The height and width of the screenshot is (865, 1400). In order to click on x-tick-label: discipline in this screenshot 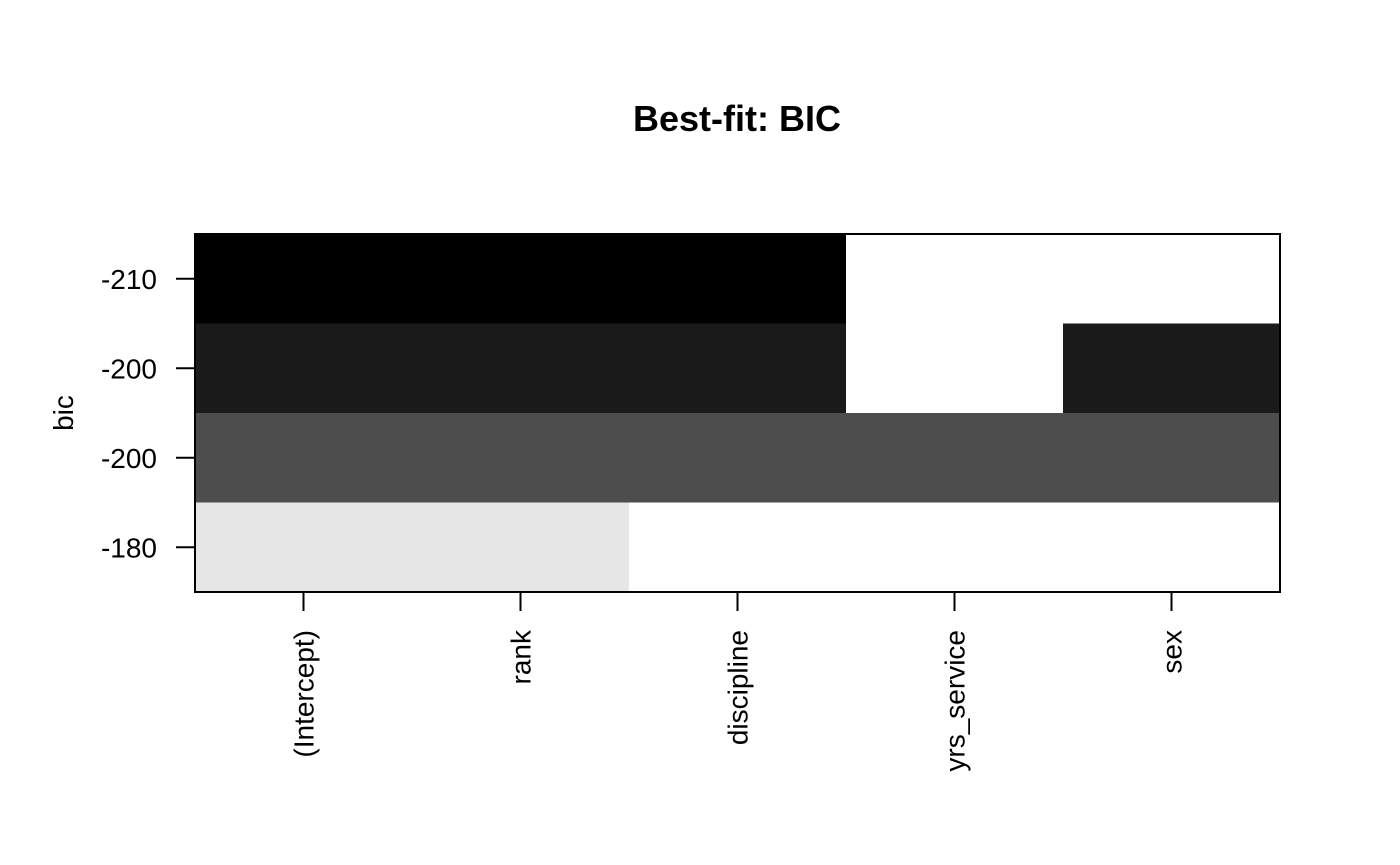, I will do `click(738, 687)`.